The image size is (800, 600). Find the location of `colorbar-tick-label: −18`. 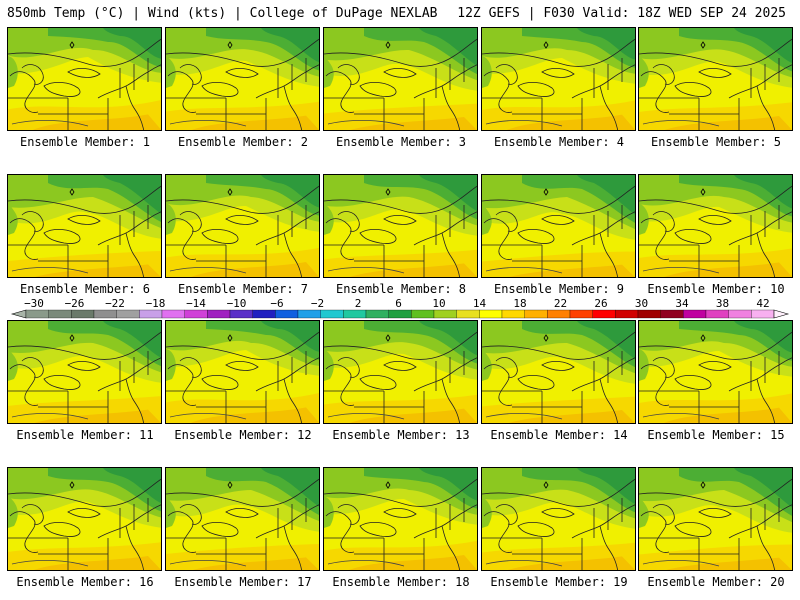

colorbar-tick-label: −18 is located at coordinates (156, 303).